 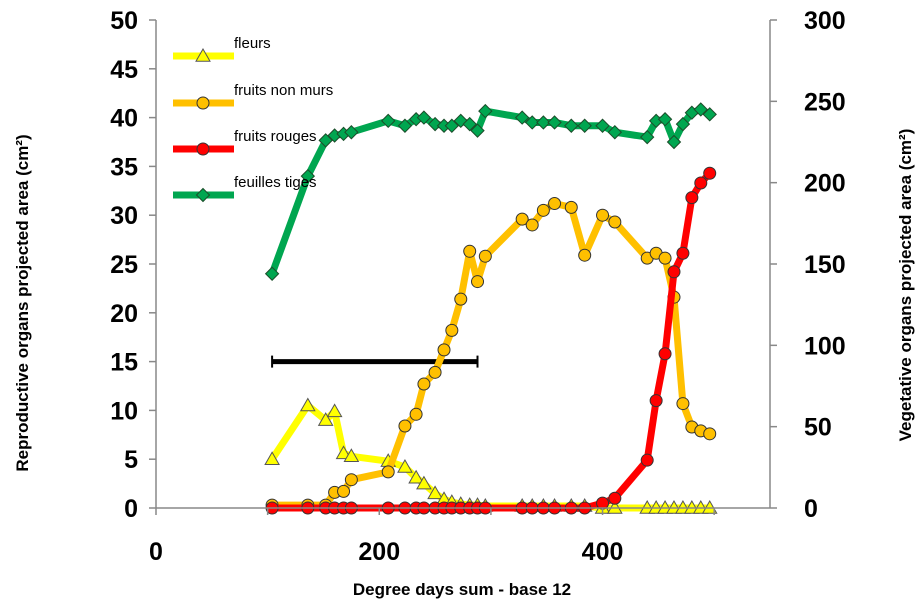 What do you see at coordinates (811, 509) in the screenshot?
I see `y-right-tick-label: 0` at bounding box center [811, 509].